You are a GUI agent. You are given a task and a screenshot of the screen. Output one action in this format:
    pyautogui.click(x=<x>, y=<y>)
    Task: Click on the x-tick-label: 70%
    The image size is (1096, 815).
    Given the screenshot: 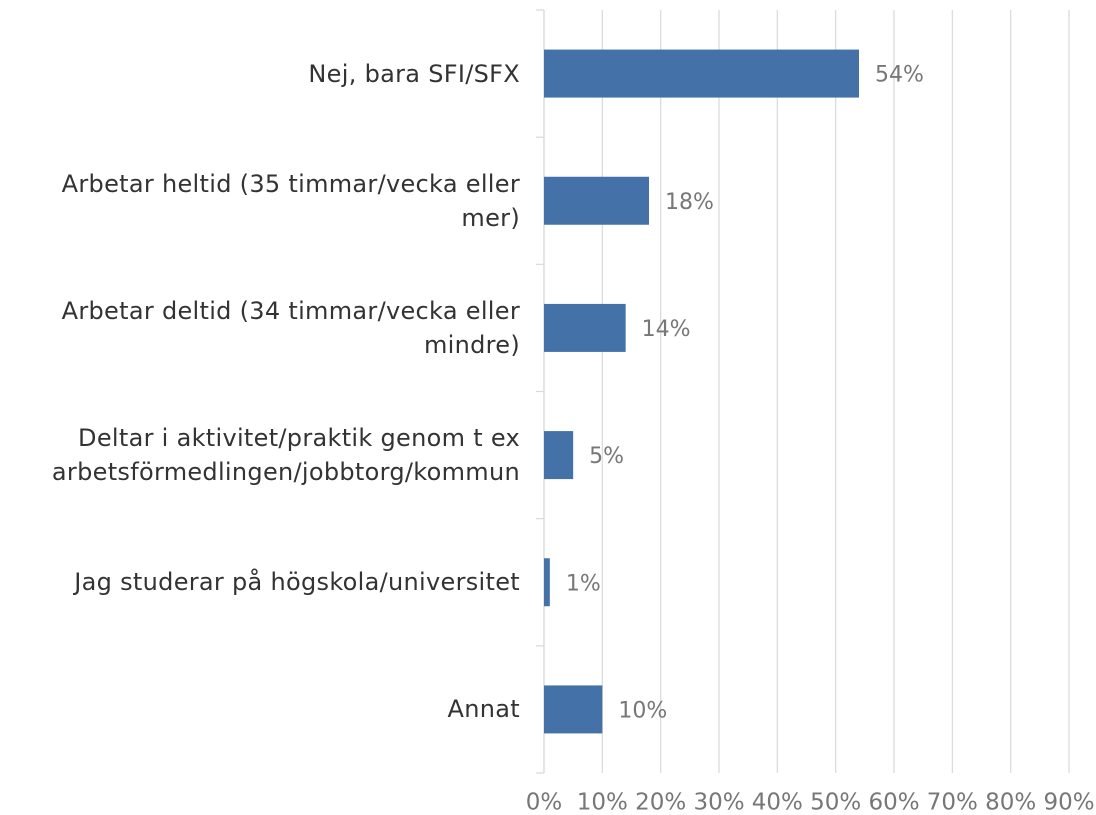 What is the action you would take?
    pyautogui.click(x=952, y=802)
    